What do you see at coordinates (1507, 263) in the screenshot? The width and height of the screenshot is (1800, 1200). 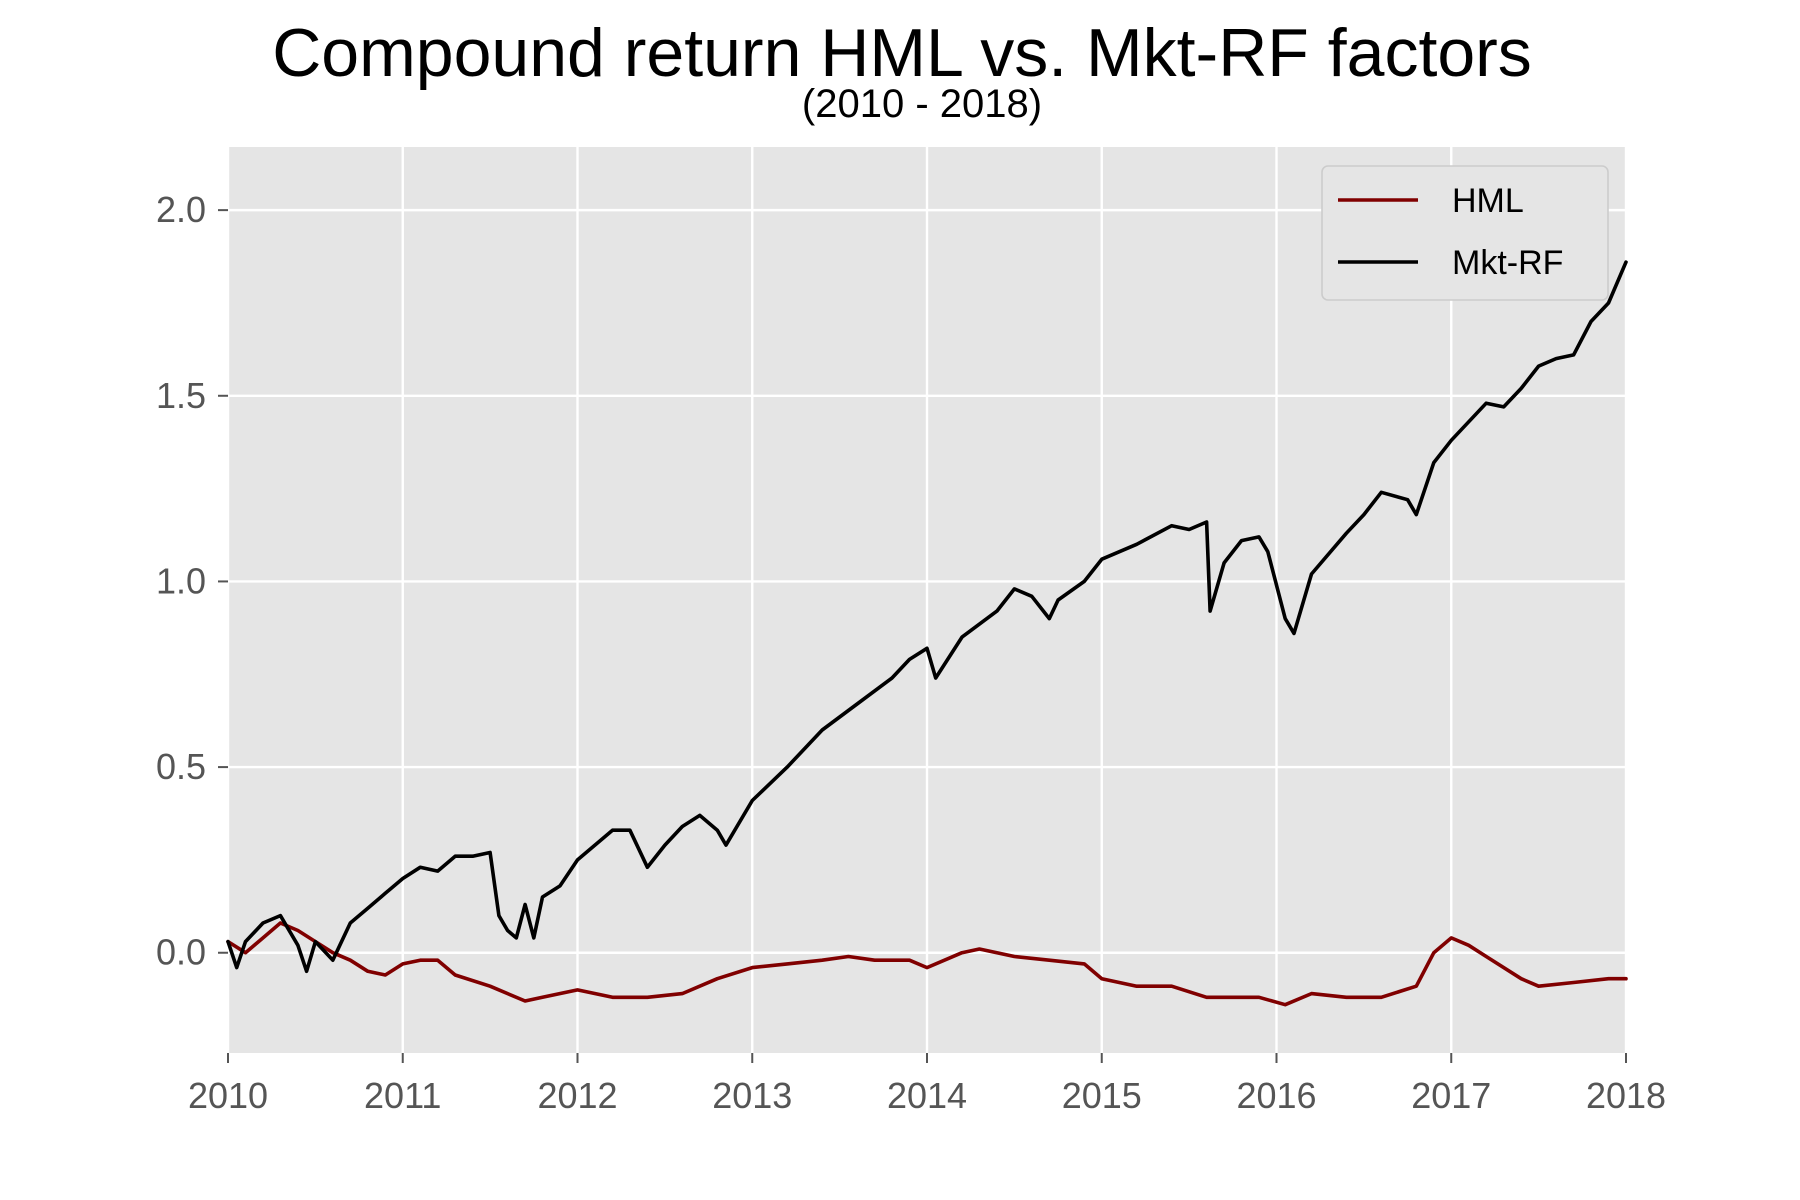 I see `legend-label: Mkt-RF` at bounding box center [1507, 263].